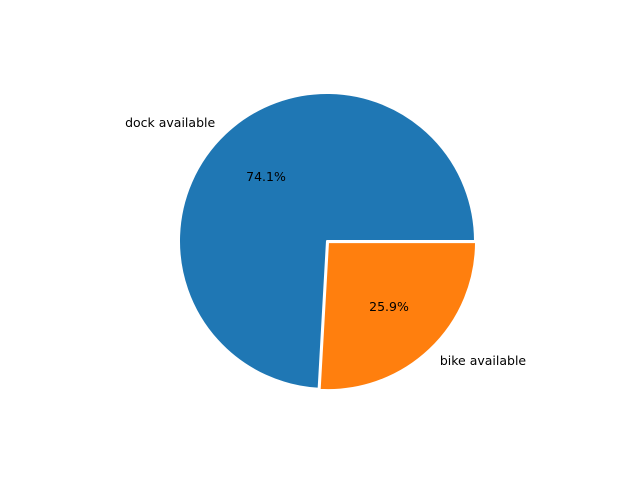 The height and width of the screenshot is (485, 640). What do you see at coordinates (170, 122) in the screenshot?
I see `pie-category-label-dock-available: dock available` at bounding box center [170, 122].